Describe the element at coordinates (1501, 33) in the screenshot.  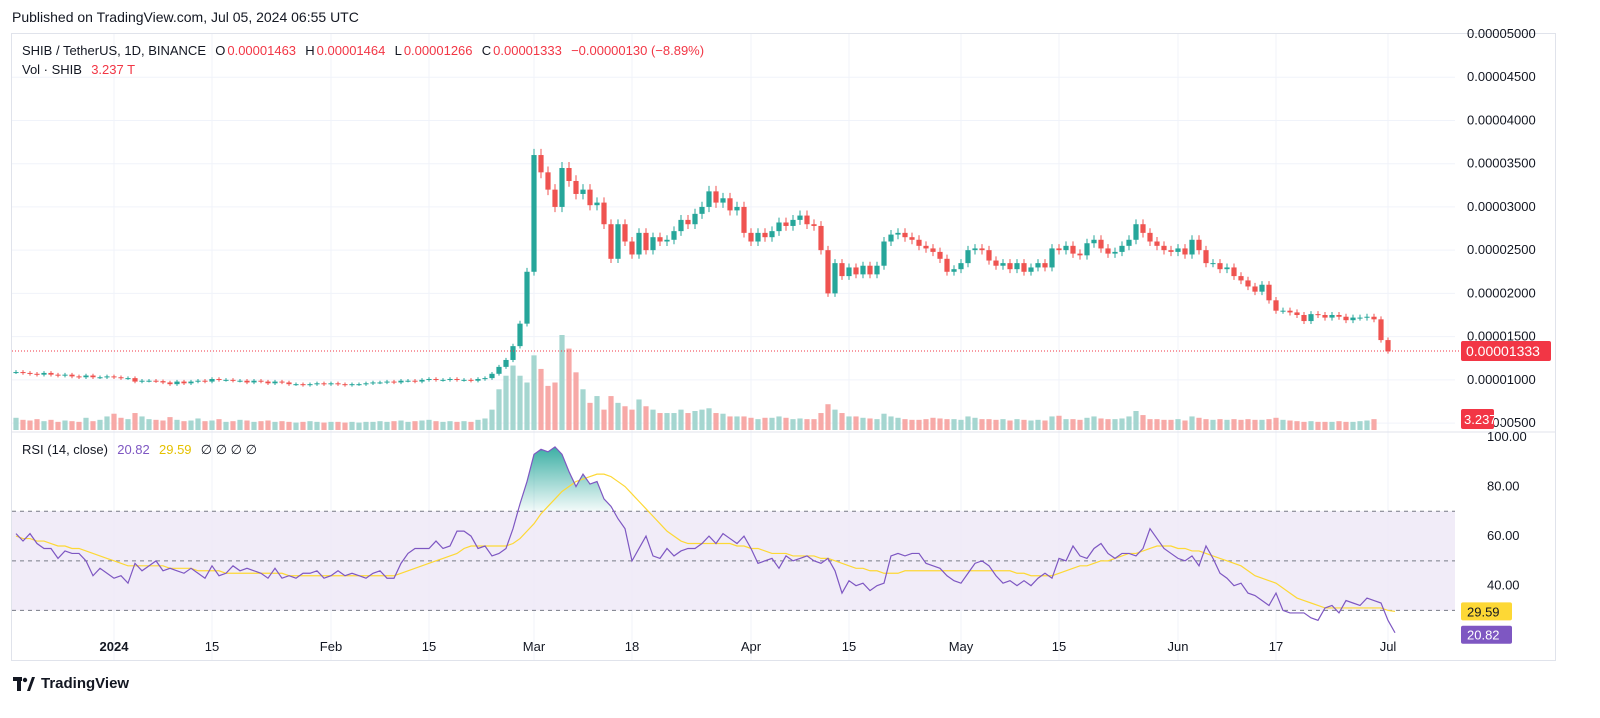
I see `price-axis-label: 0.00005000` at that location.